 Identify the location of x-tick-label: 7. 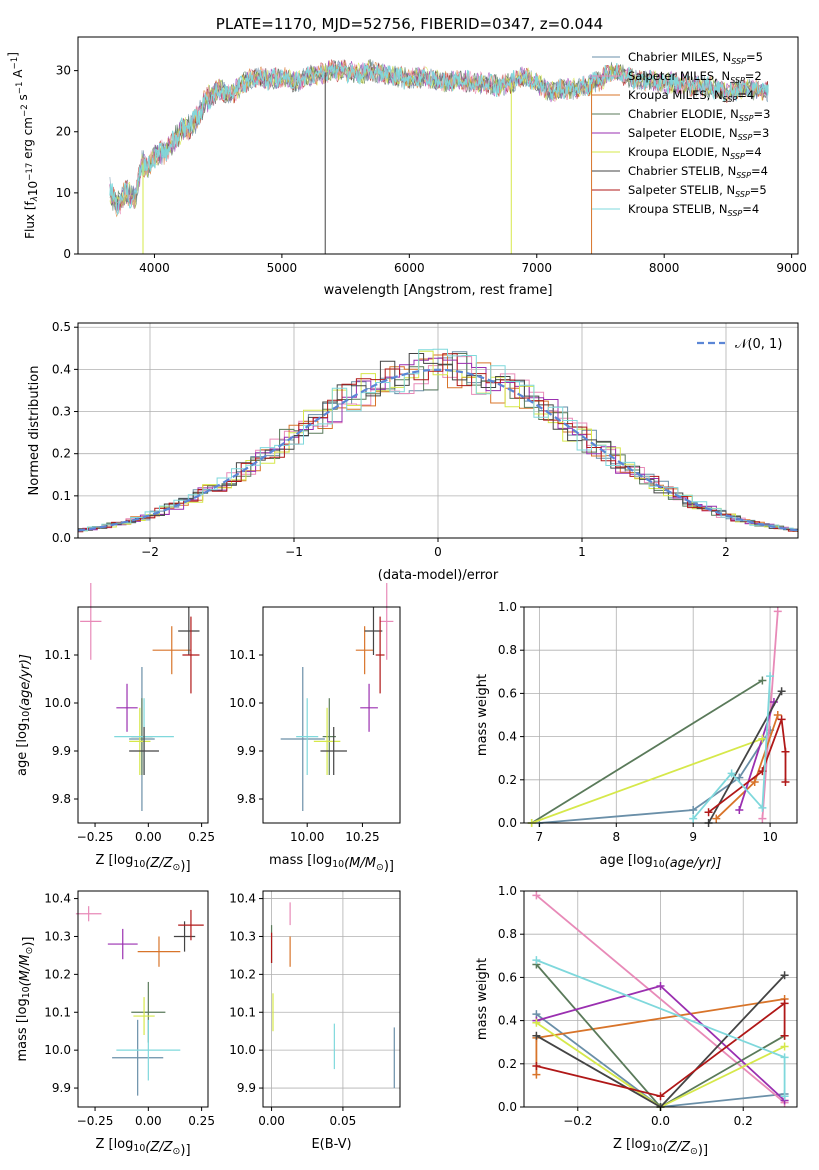
(540, 837).